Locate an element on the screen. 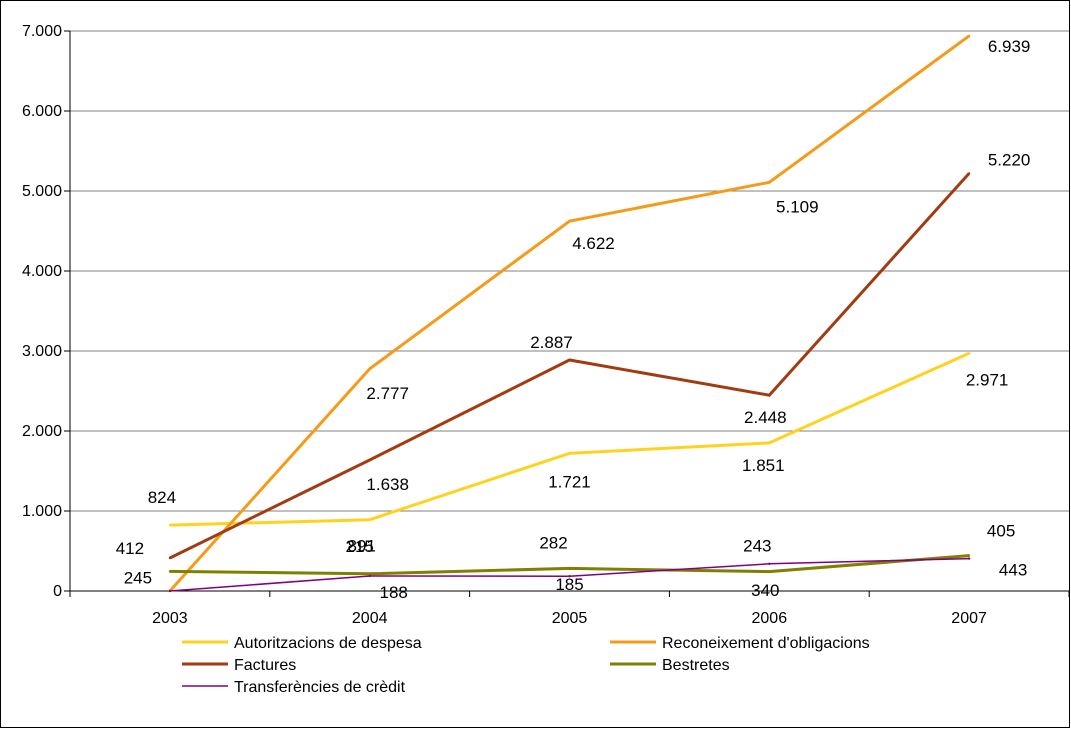 This screenshot has height=734, width=1071. data-label-reconeixement-d-obligacions: 5.109 is located at coordinates (797, 206).